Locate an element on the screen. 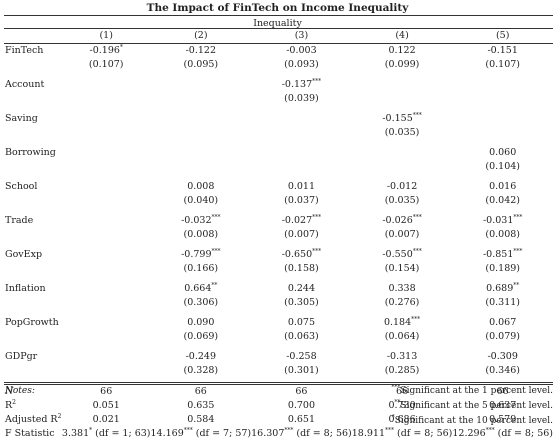  coef-cell: -0.313 is located at coordinates (402, 357).